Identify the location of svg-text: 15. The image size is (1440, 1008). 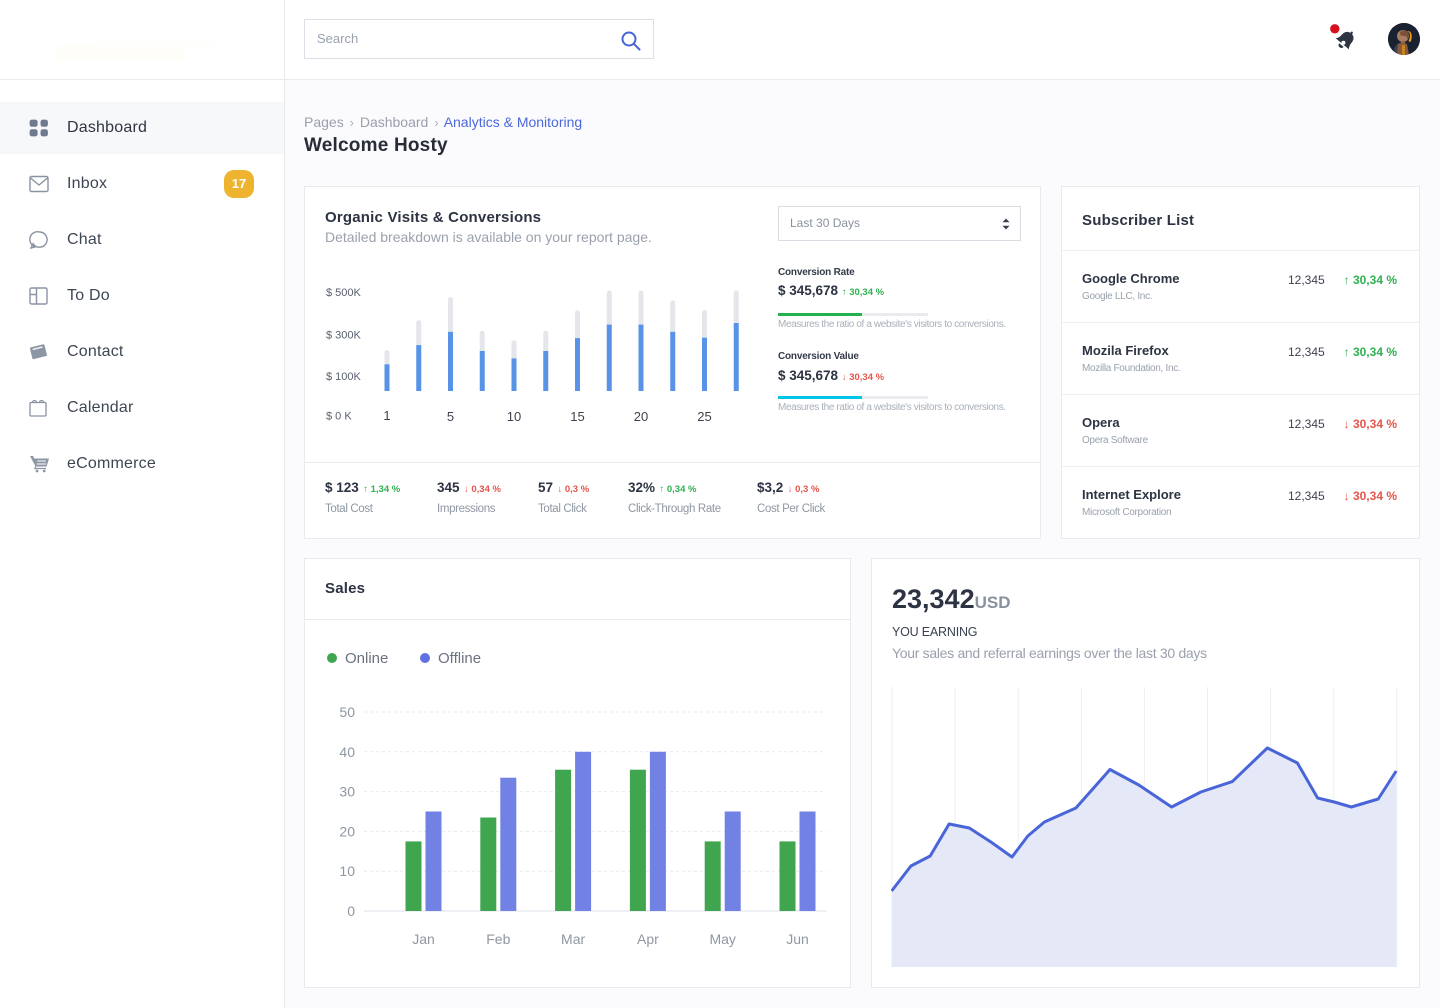
(577, 416).